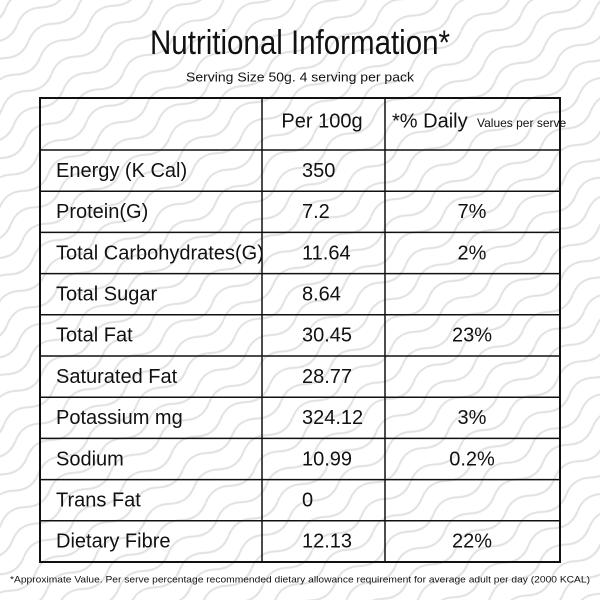 The image size is (600, 600). Describe the element at coordinates (117, 377) in the screenshot. I see `nutrient-name: Saturated Fat` at that location.